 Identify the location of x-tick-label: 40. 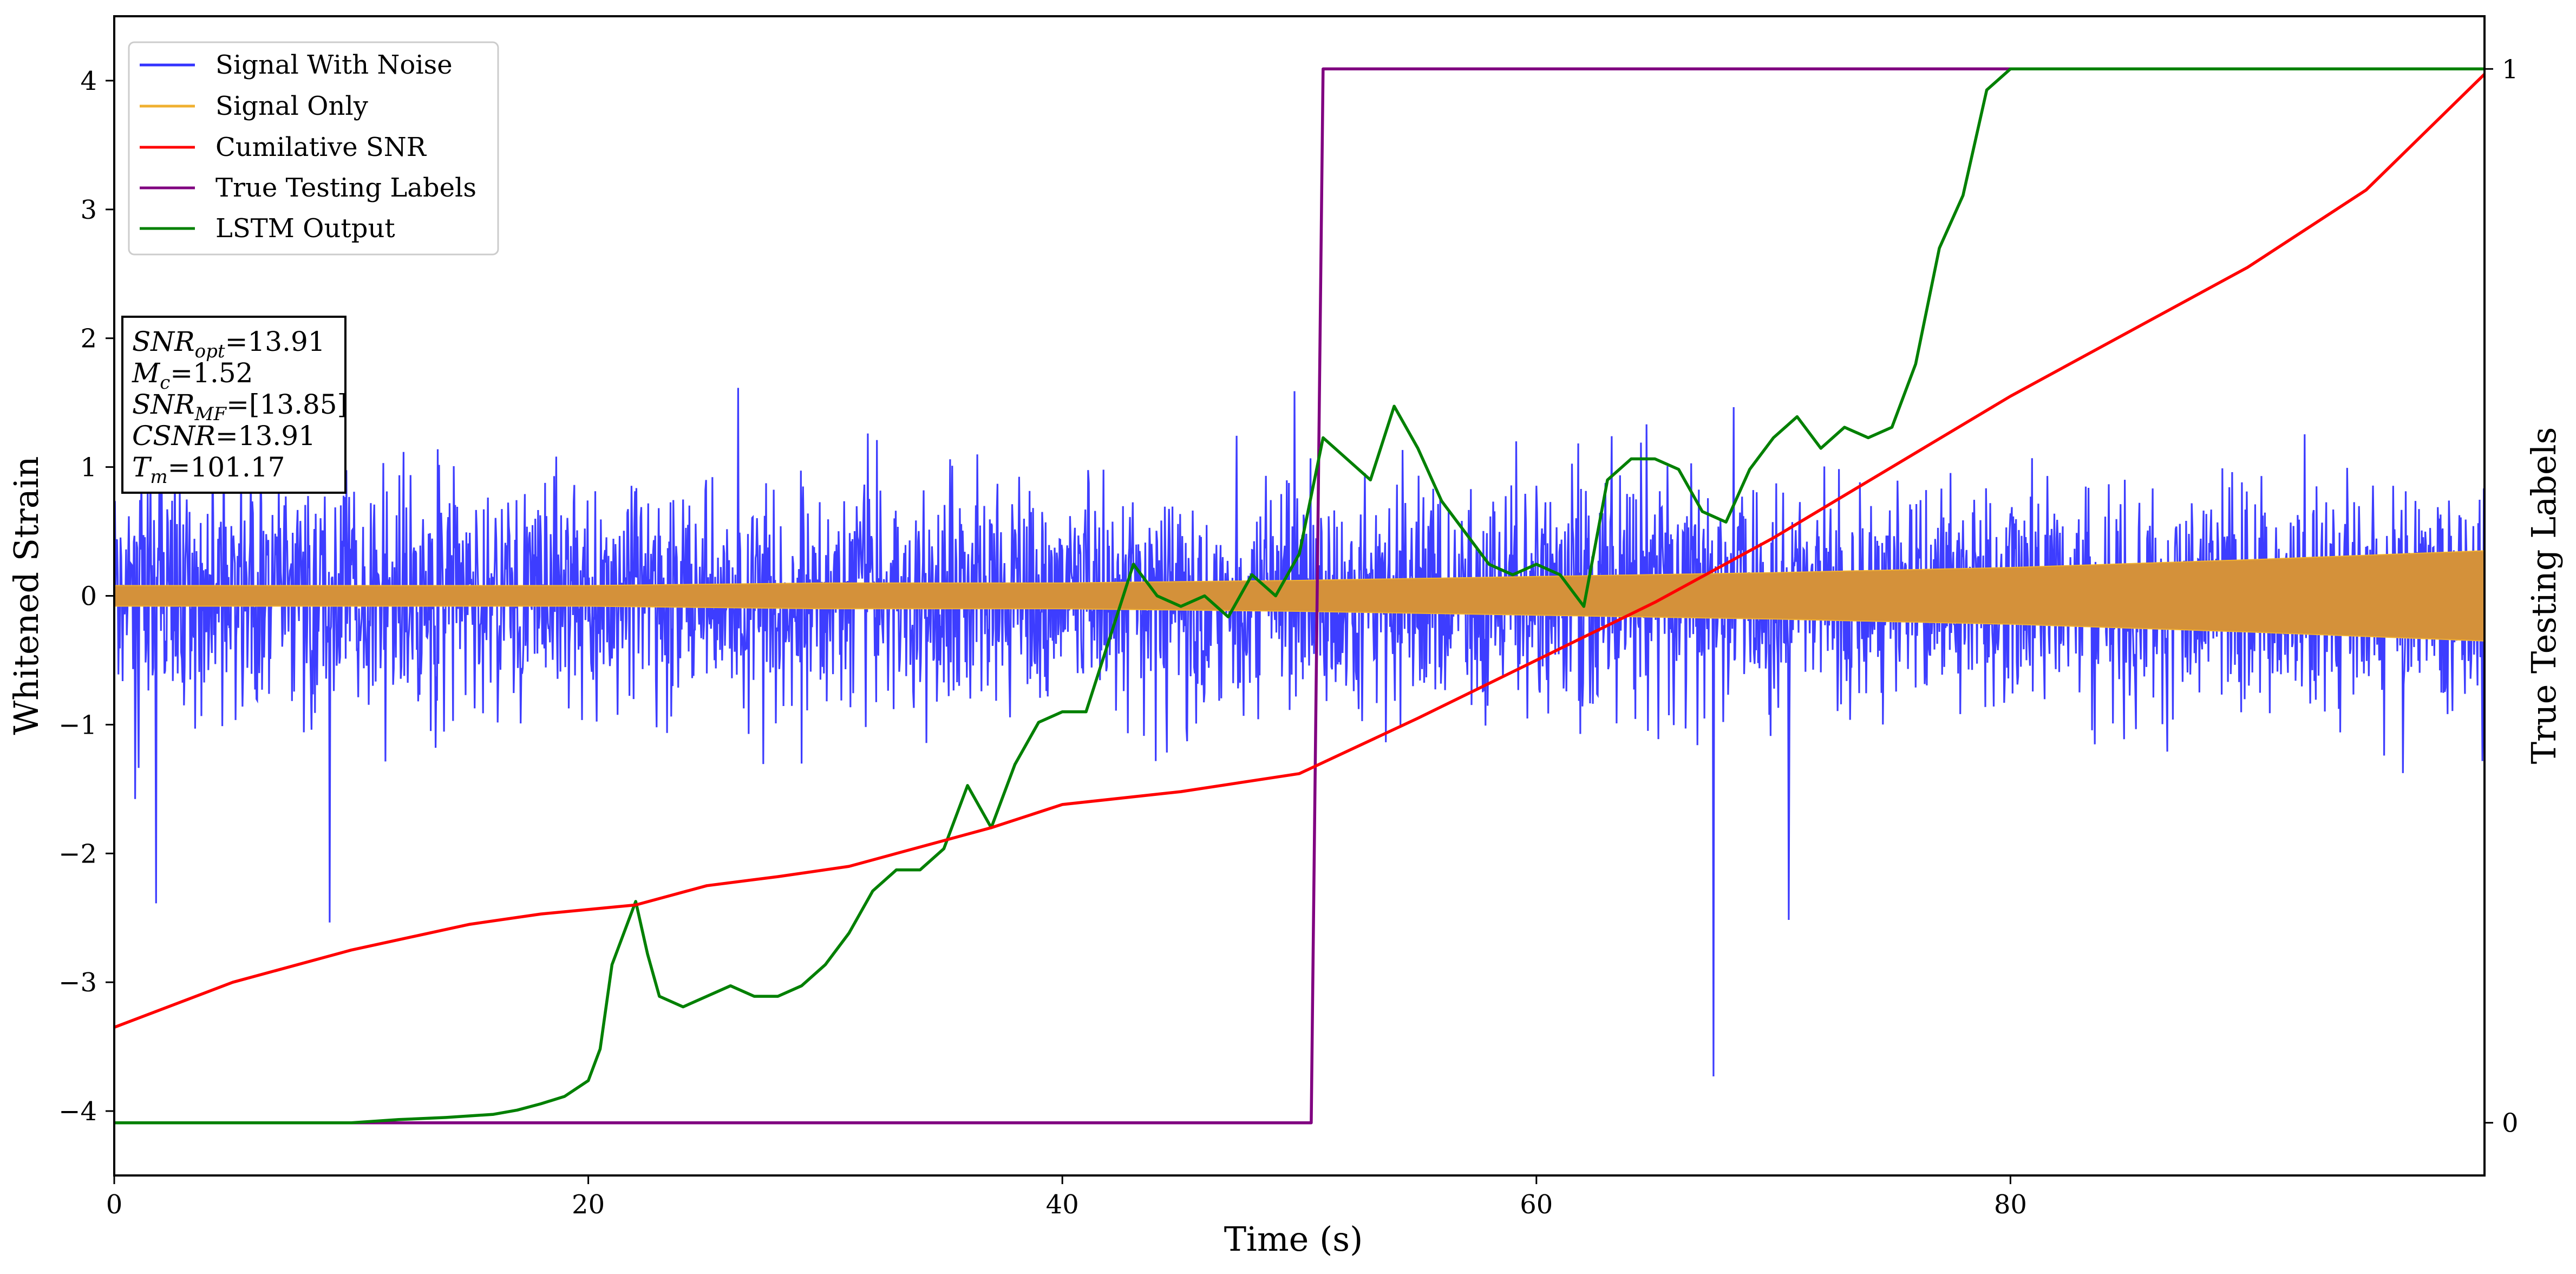
(1062, 1205).